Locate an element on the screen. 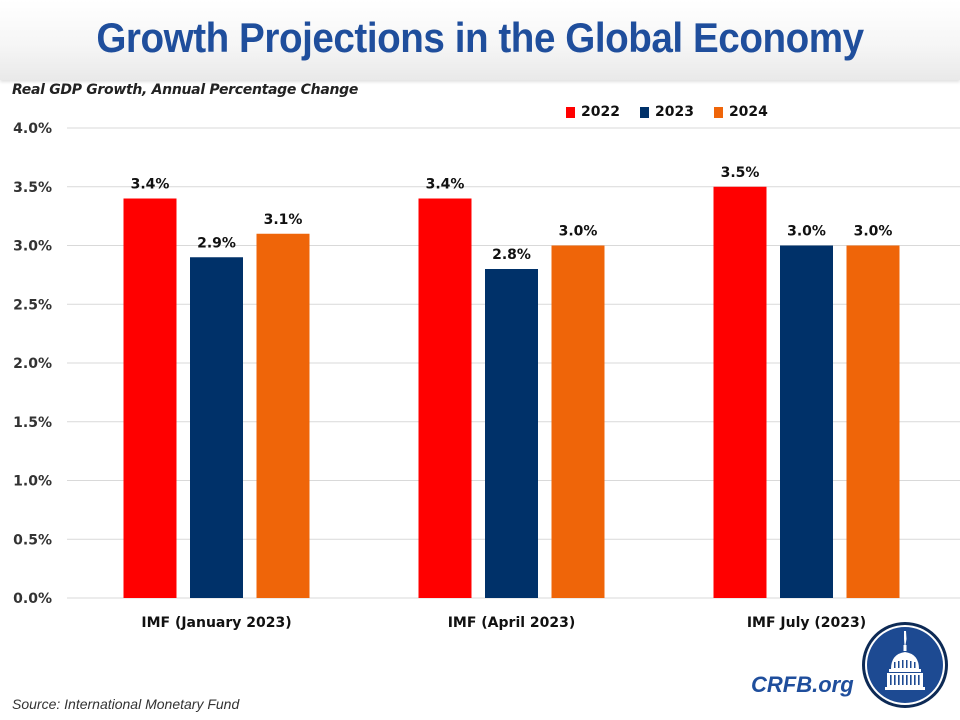 This screenshot has width=960, height=720. legend-item-2024: 2024 is located at coordinates (740, 112).